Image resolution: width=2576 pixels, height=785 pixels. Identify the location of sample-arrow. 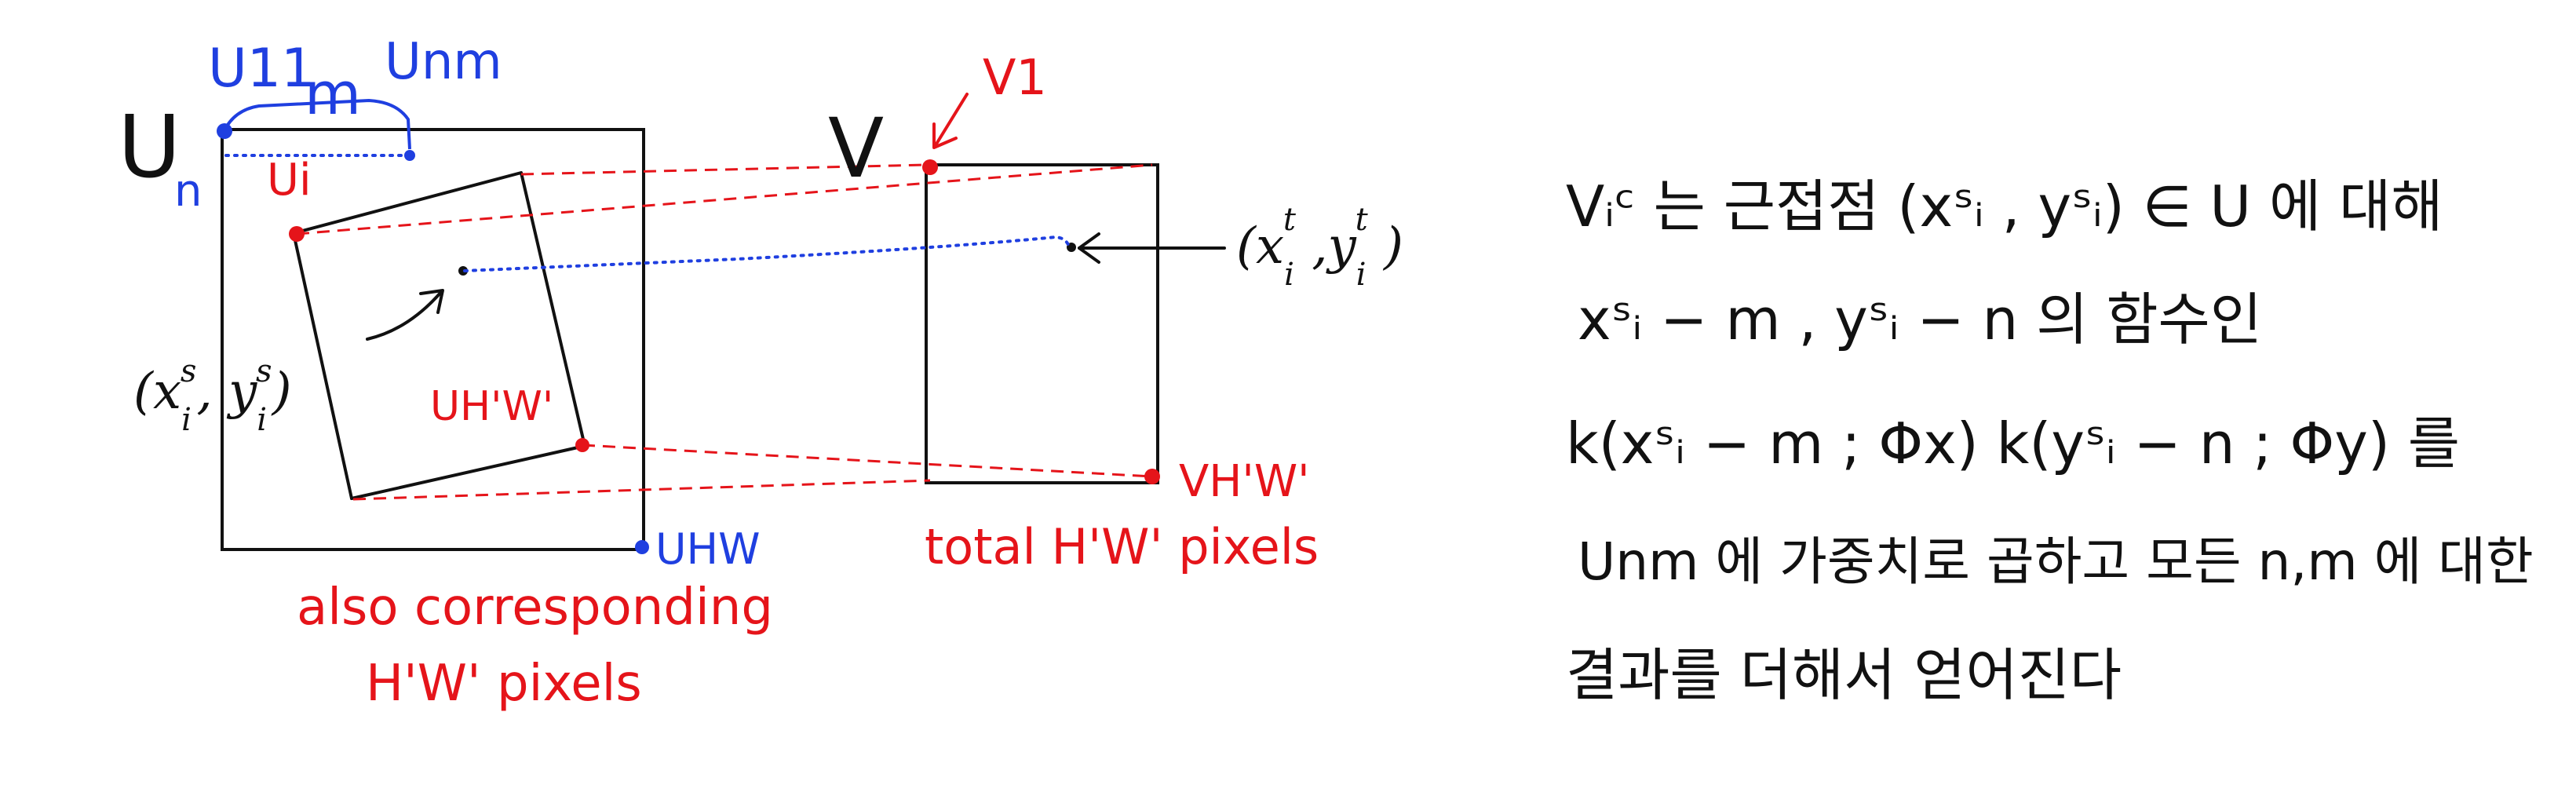
(405, 315).